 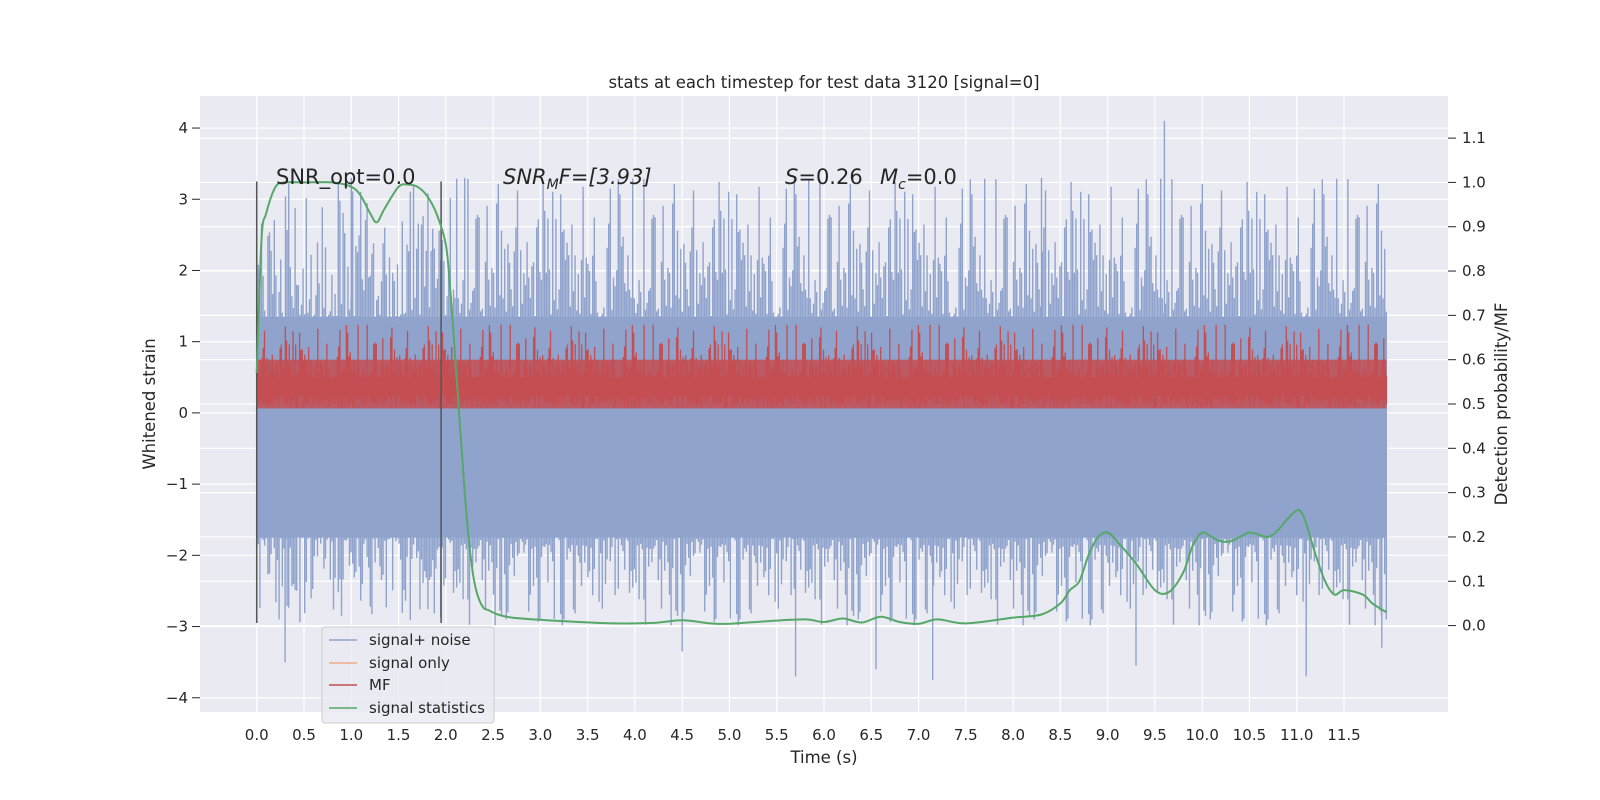 I want to click on annotation-snr-mf-f: F=[3.93], so click(x=605, y=177).